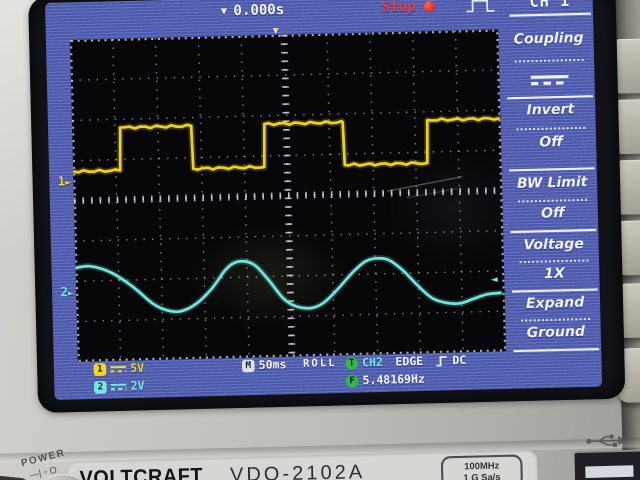  I want to click on case-shadow, so click(14, 477).